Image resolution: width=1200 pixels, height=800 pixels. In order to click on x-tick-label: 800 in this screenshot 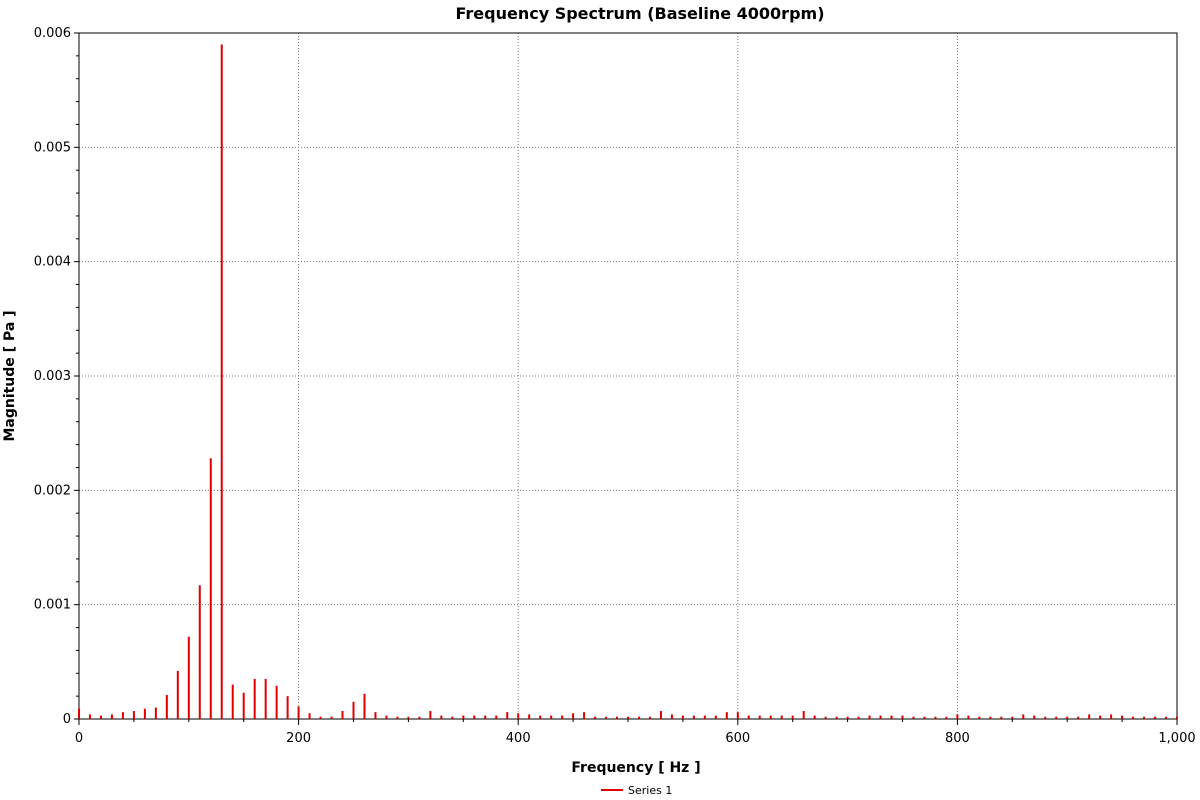, I will do `click(957, 738)`.